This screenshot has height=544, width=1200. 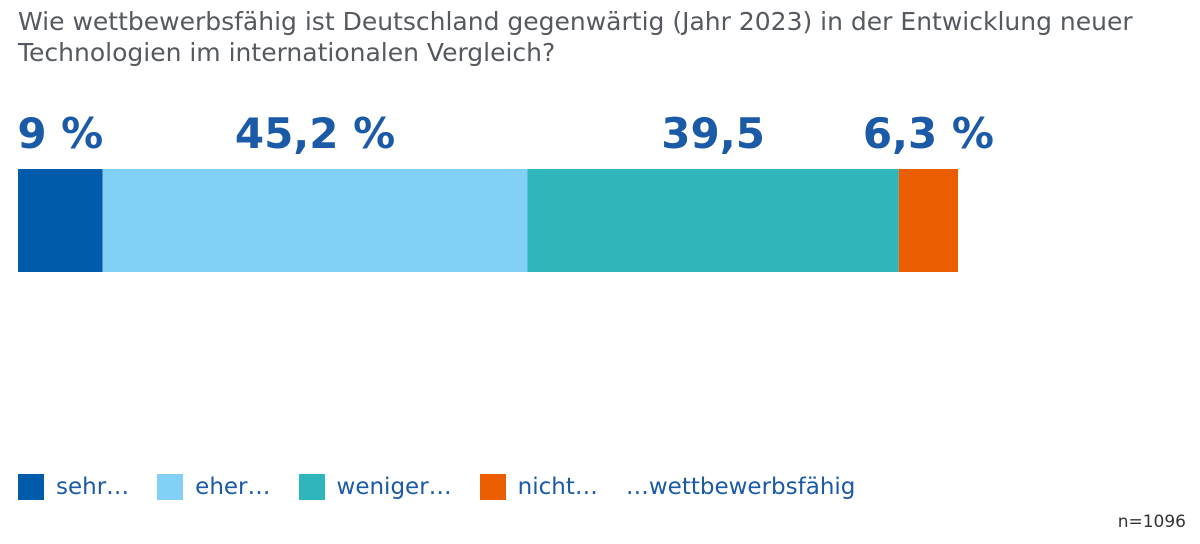 What do you see at coordinates (492, 487) in the screenshot?
I see `legend-swatch-nicht` at bounding box center [492, 487].